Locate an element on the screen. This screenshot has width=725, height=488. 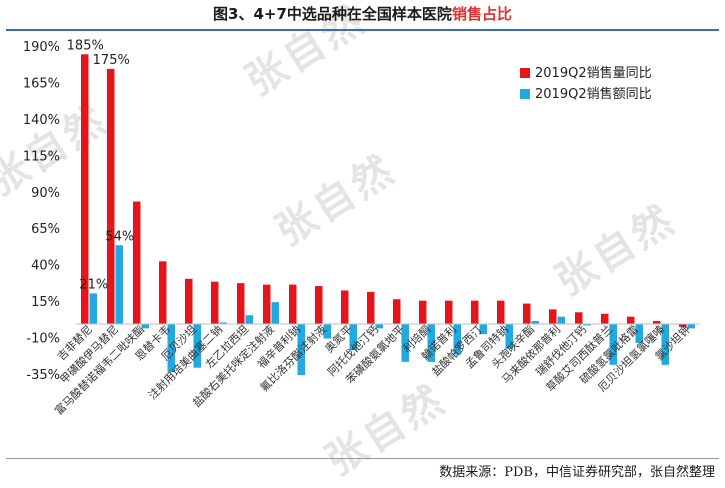
legend-label: 2019Q2销售额同比 is located at coordinates (593, 94).